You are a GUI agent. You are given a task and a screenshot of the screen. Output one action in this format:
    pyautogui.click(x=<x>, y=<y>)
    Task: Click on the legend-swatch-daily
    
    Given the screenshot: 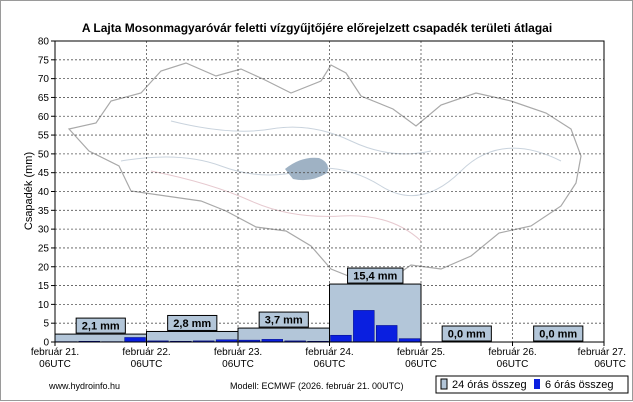 What is the action you would take?
    pyautogui.click(x=444, y=384)
    